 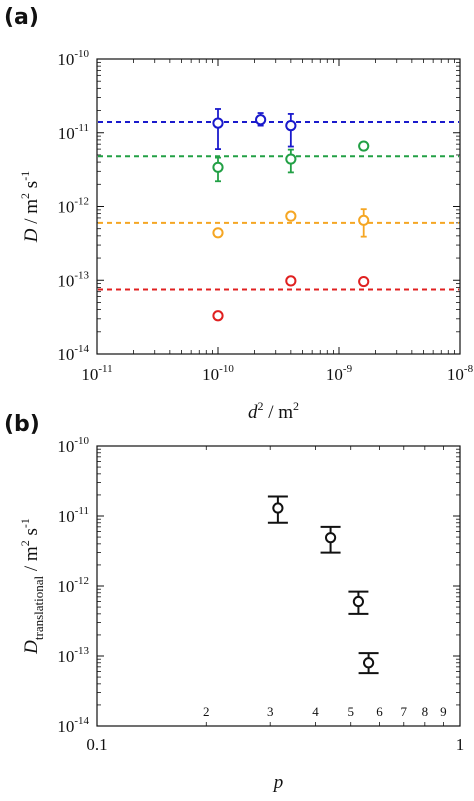 I want to click on x-tick-label: 1, so click(x=460, y=744).